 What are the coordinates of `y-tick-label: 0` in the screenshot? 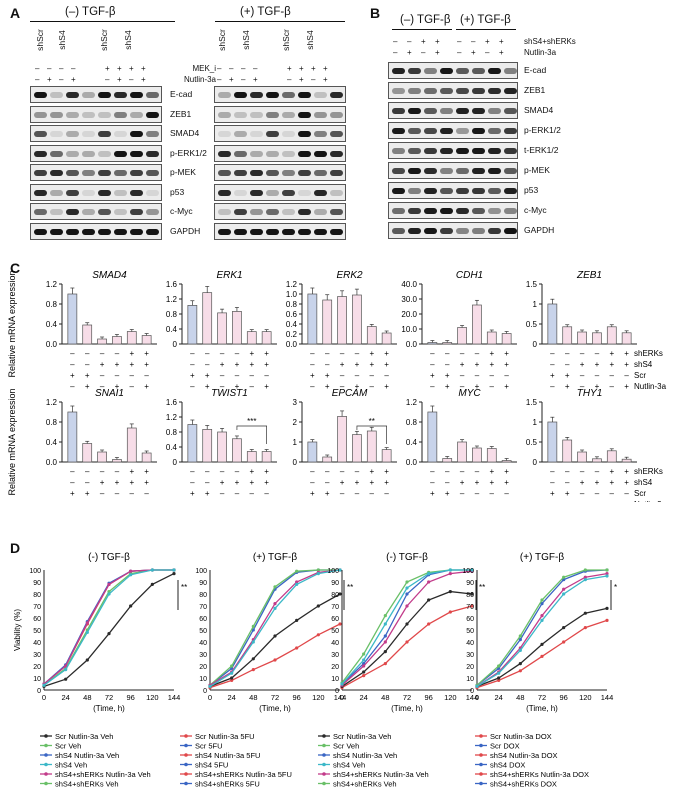 It's located at (205, 691).